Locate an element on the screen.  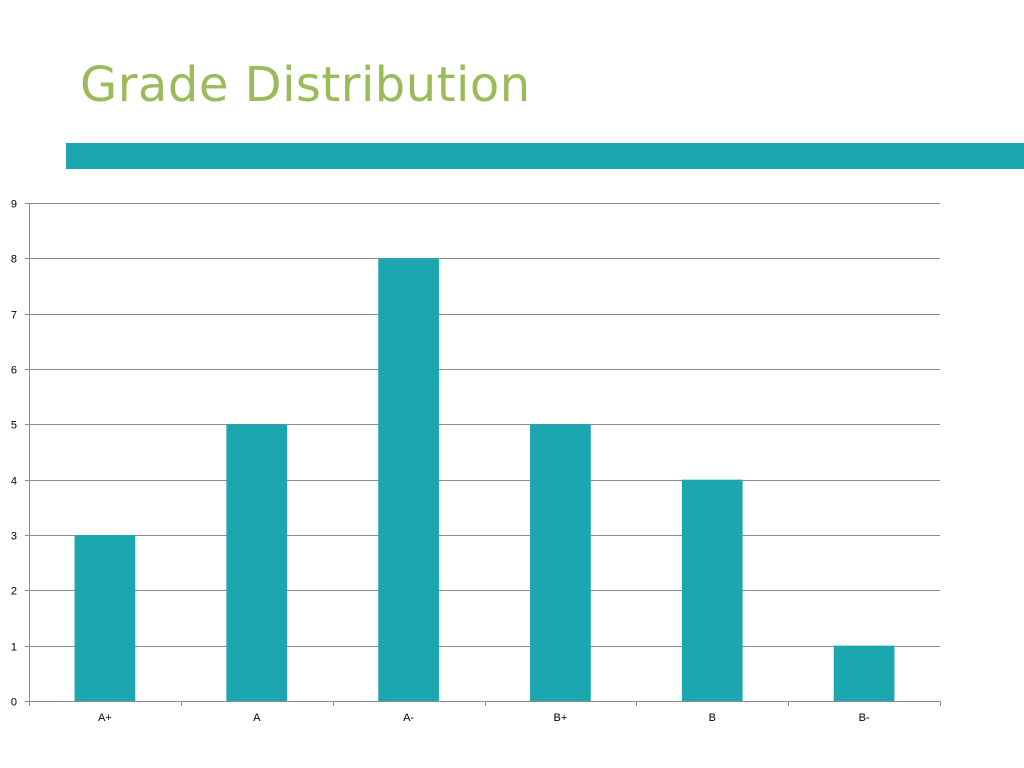
y-tick-label: 3 is located at coordinates (14, 537).